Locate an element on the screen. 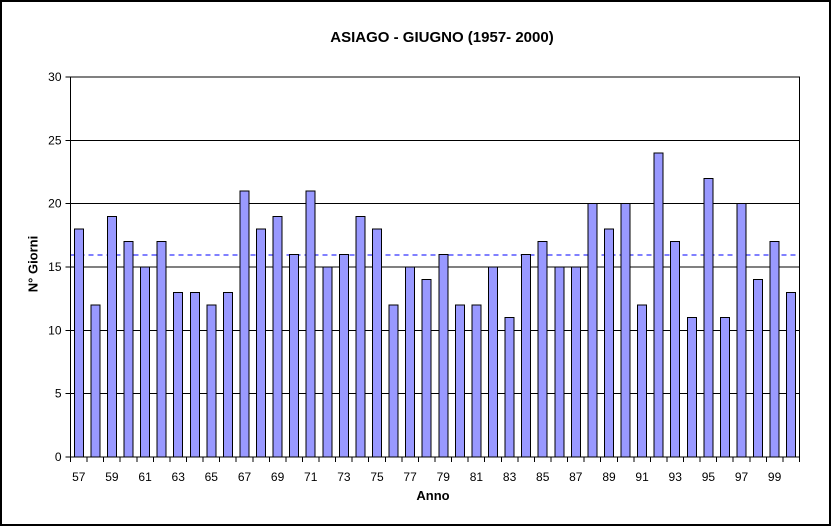  x-tick-label: 61 is located at coordinates (145, 477).